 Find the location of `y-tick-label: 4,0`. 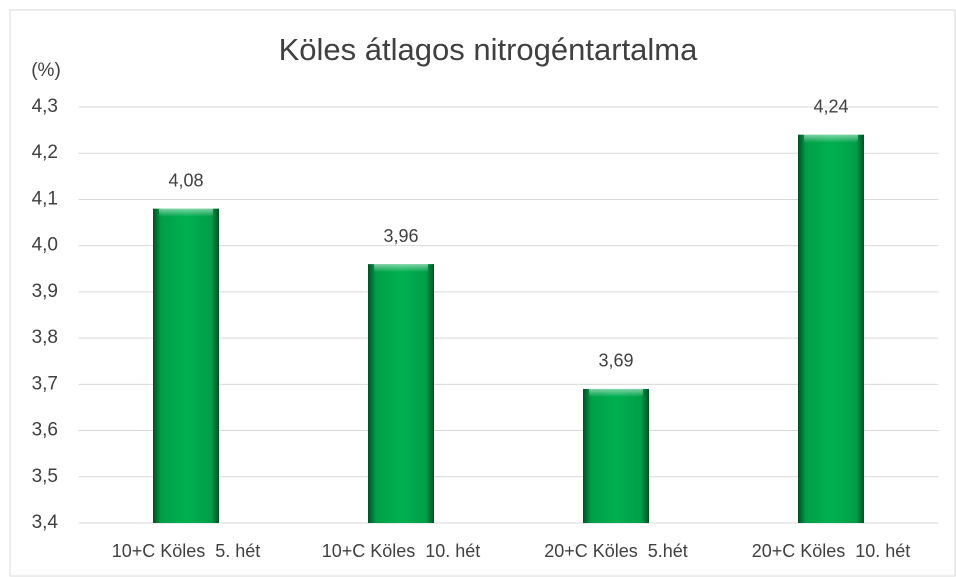

y-tick-label: 4,0 is located at coordinates (45, 245).